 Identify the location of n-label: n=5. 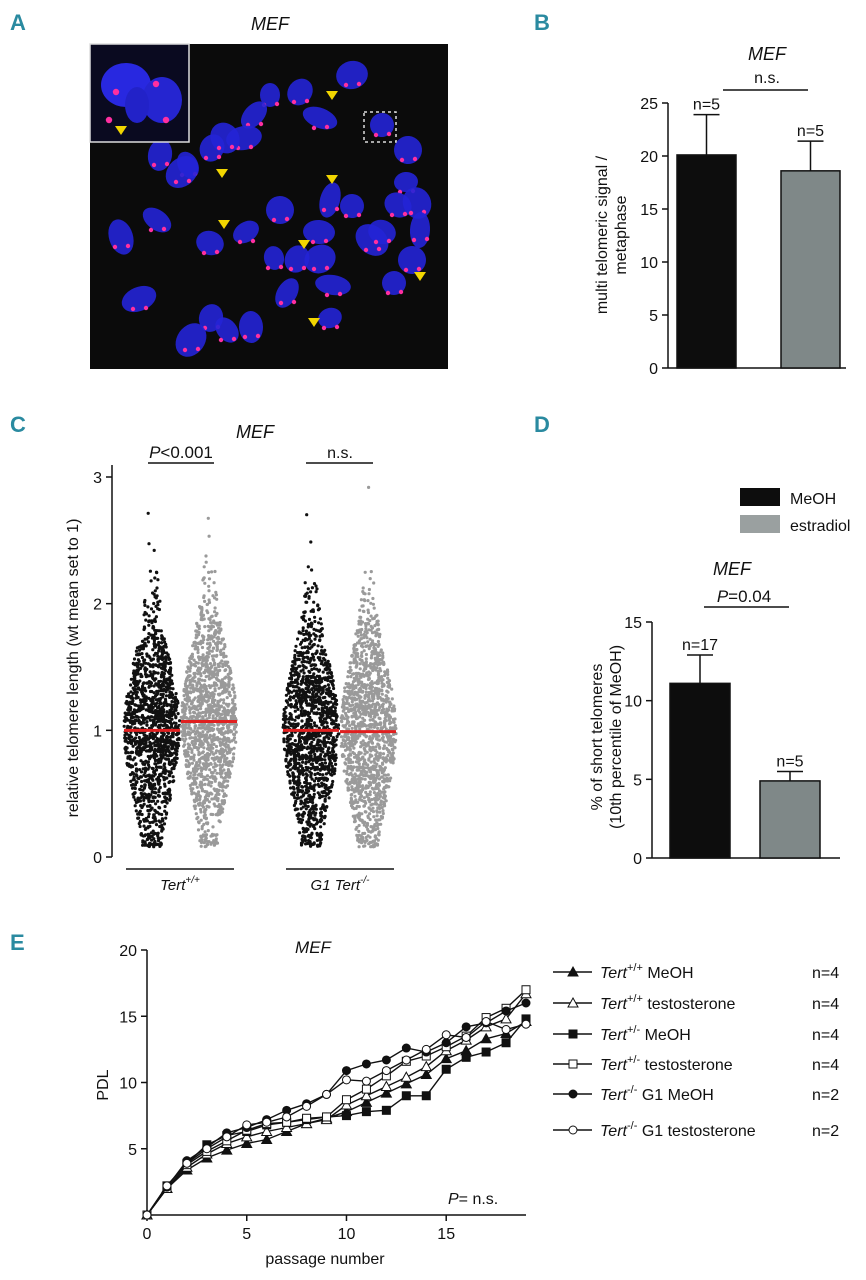
(706, 105).